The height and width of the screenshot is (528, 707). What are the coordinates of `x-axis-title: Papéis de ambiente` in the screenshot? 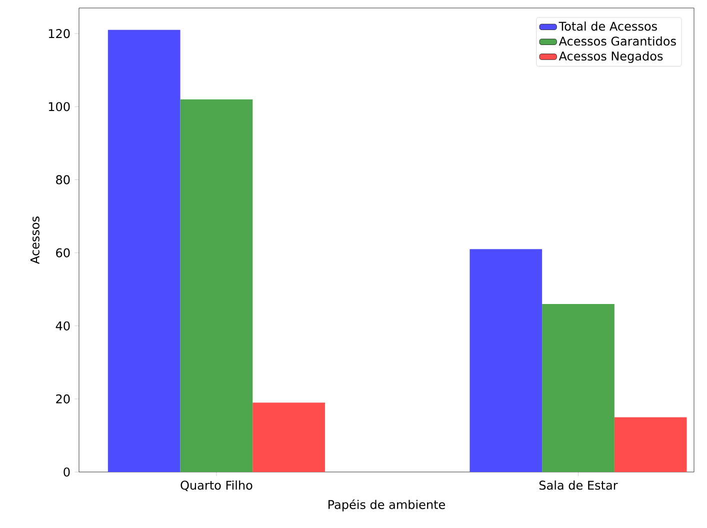 It's located at (387, 505).